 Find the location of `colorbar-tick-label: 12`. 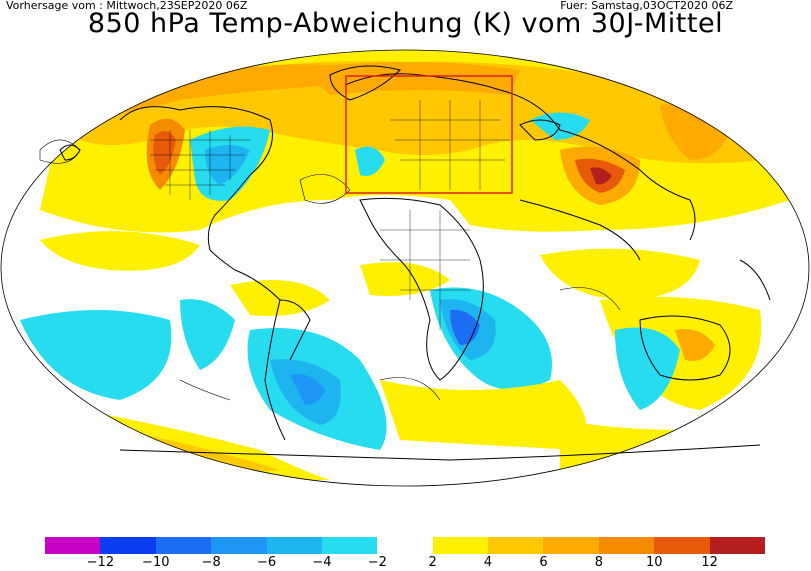

colorbar-tick-label: 12 is located at coordinates (709, 562).